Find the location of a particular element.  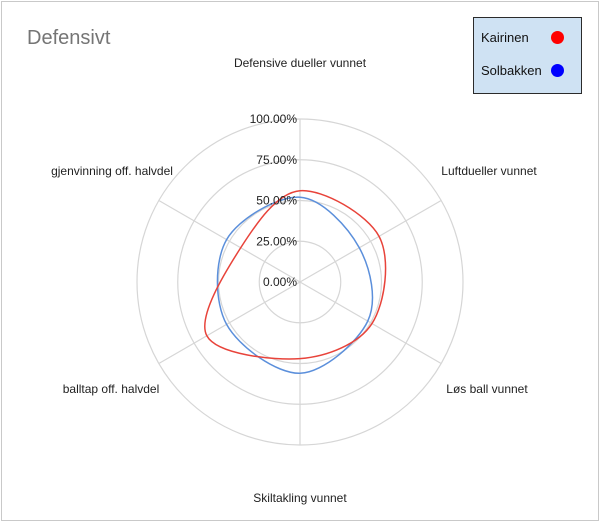

axis-label: Luftdueller vunnet is located at coordinates (489, 171).